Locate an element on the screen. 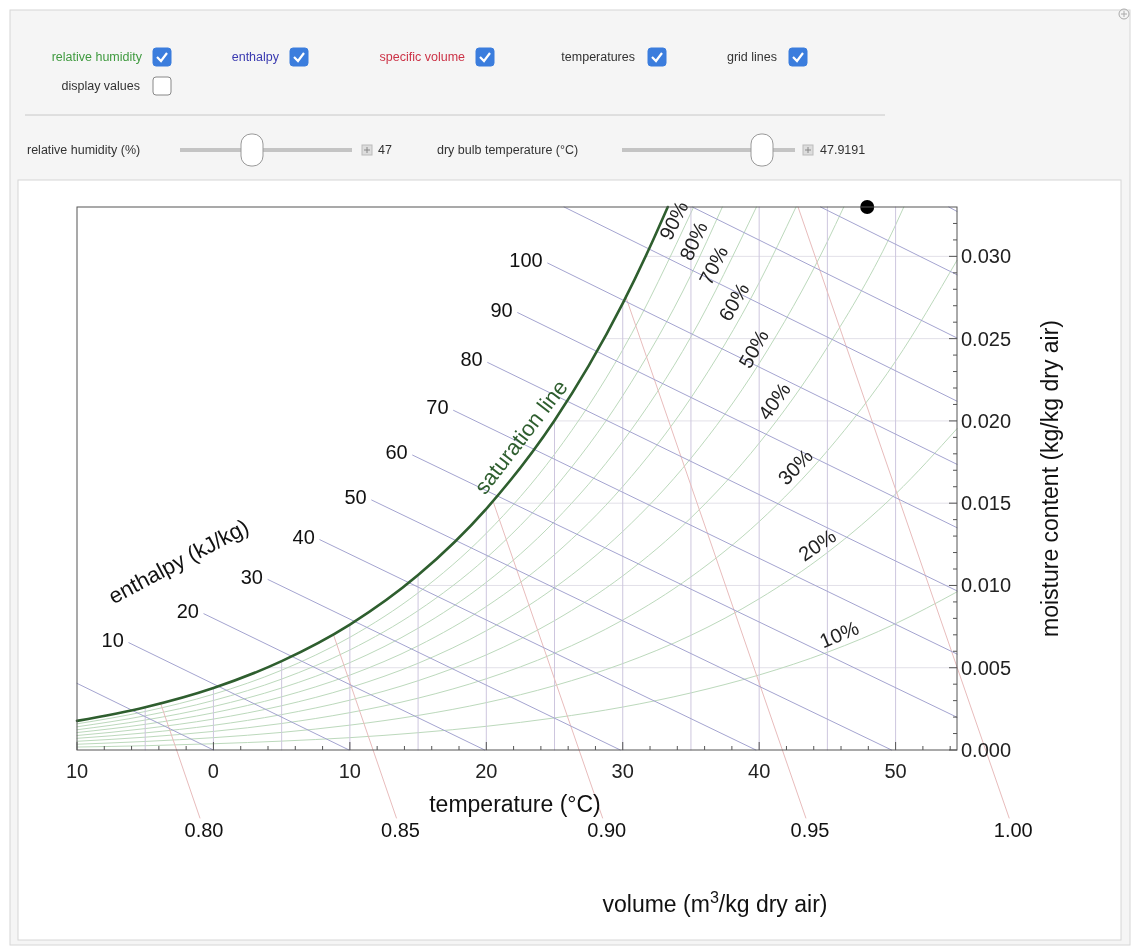  series-label: 60 is located at coordinates (396, 452).